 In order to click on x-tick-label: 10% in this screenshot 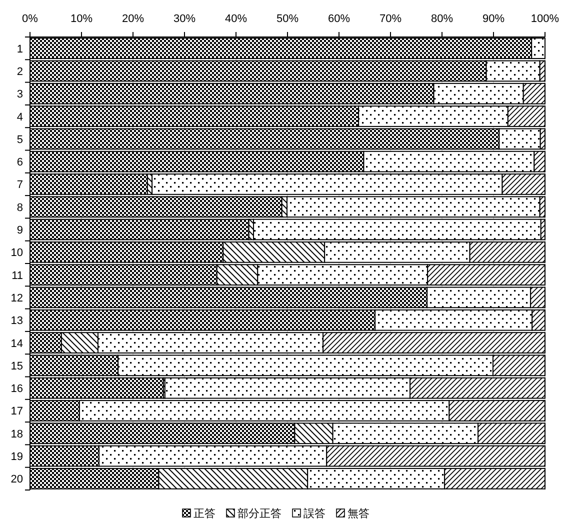, I will do `click(81, 19)`.